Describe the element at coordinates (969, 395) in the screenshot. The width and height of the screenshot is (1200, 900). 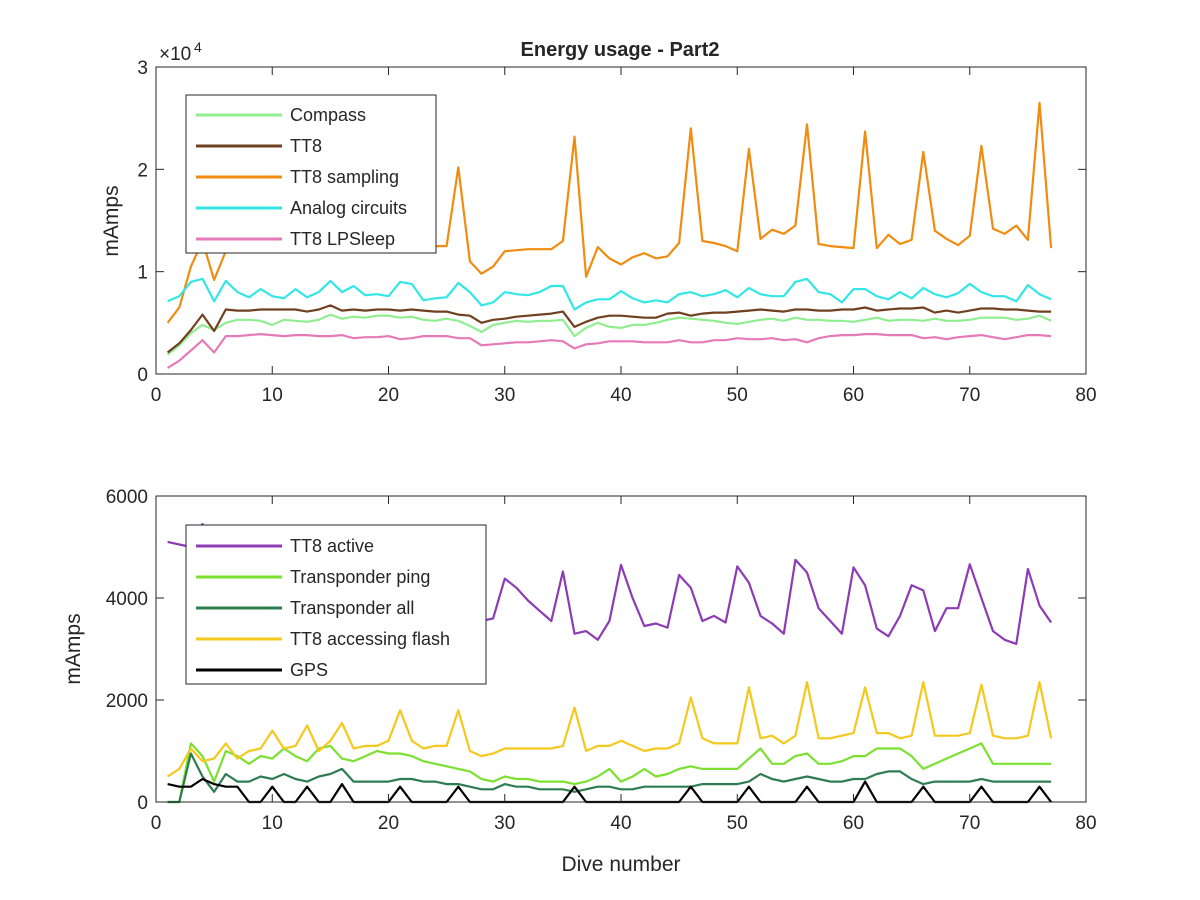
I see `top-x-tick-label: 70` at that location.